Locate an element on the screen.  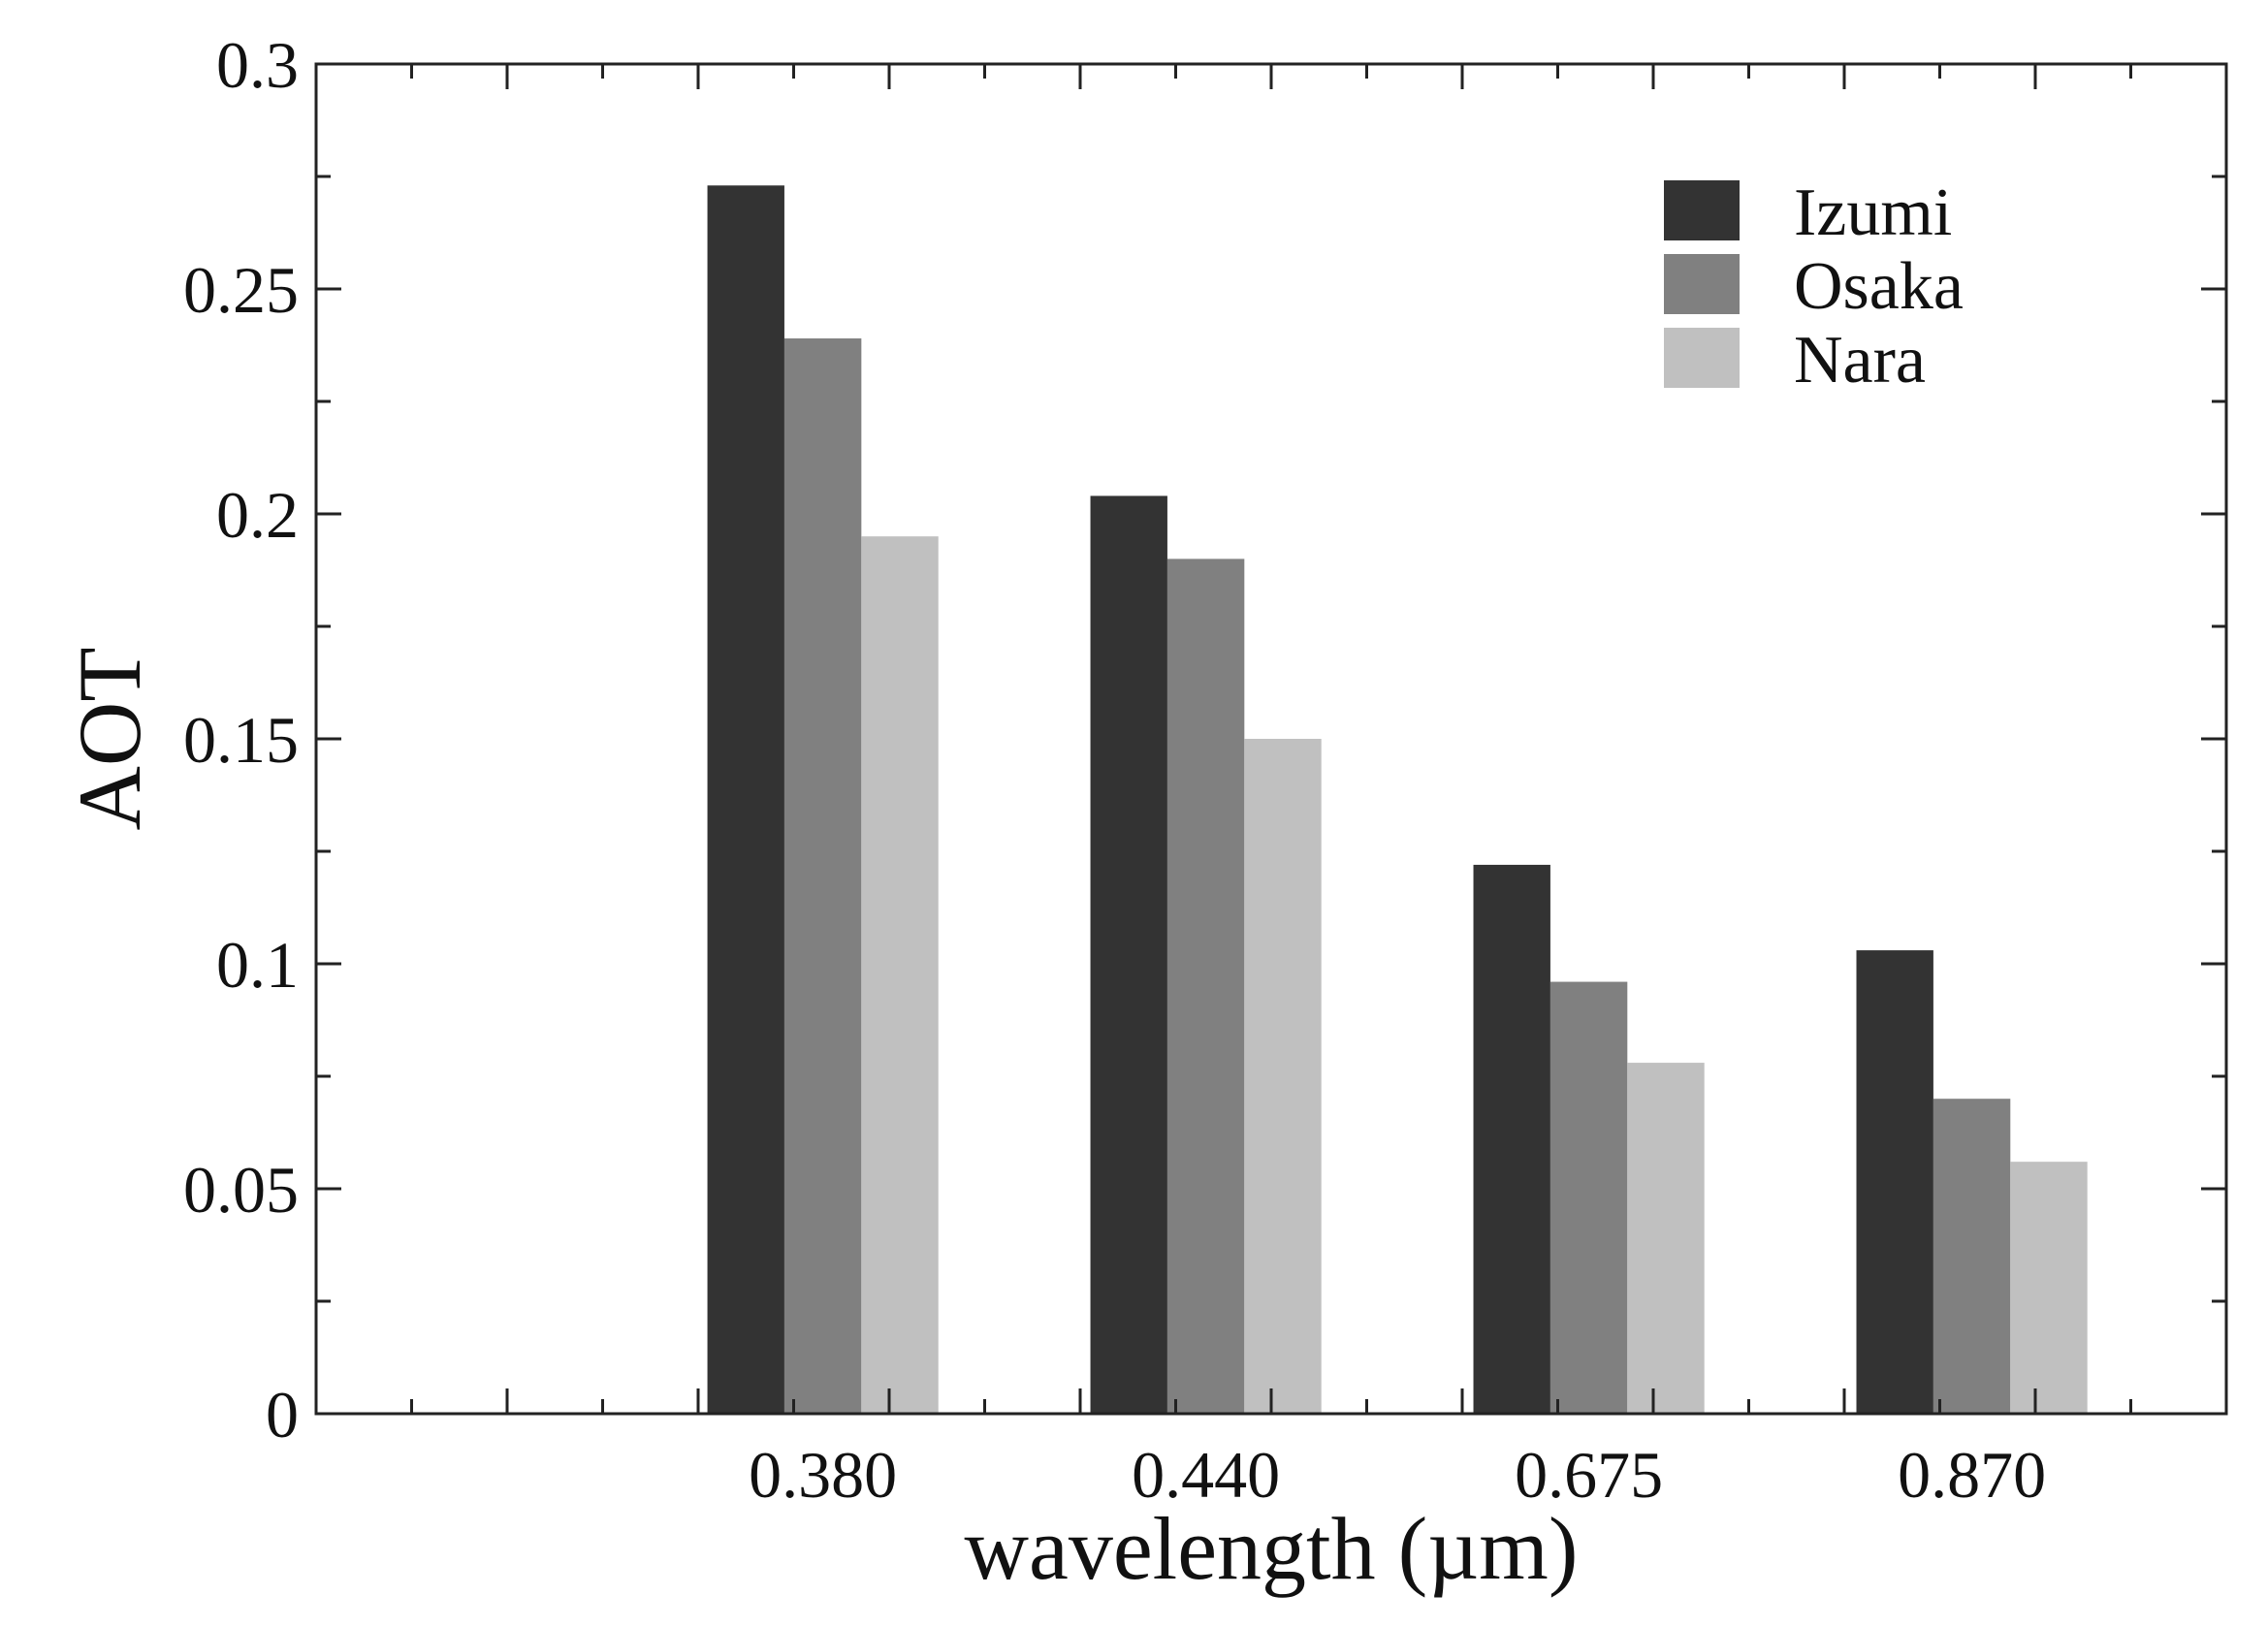
bar-izumi-0.870 is located at coordinates (1894, 1182).